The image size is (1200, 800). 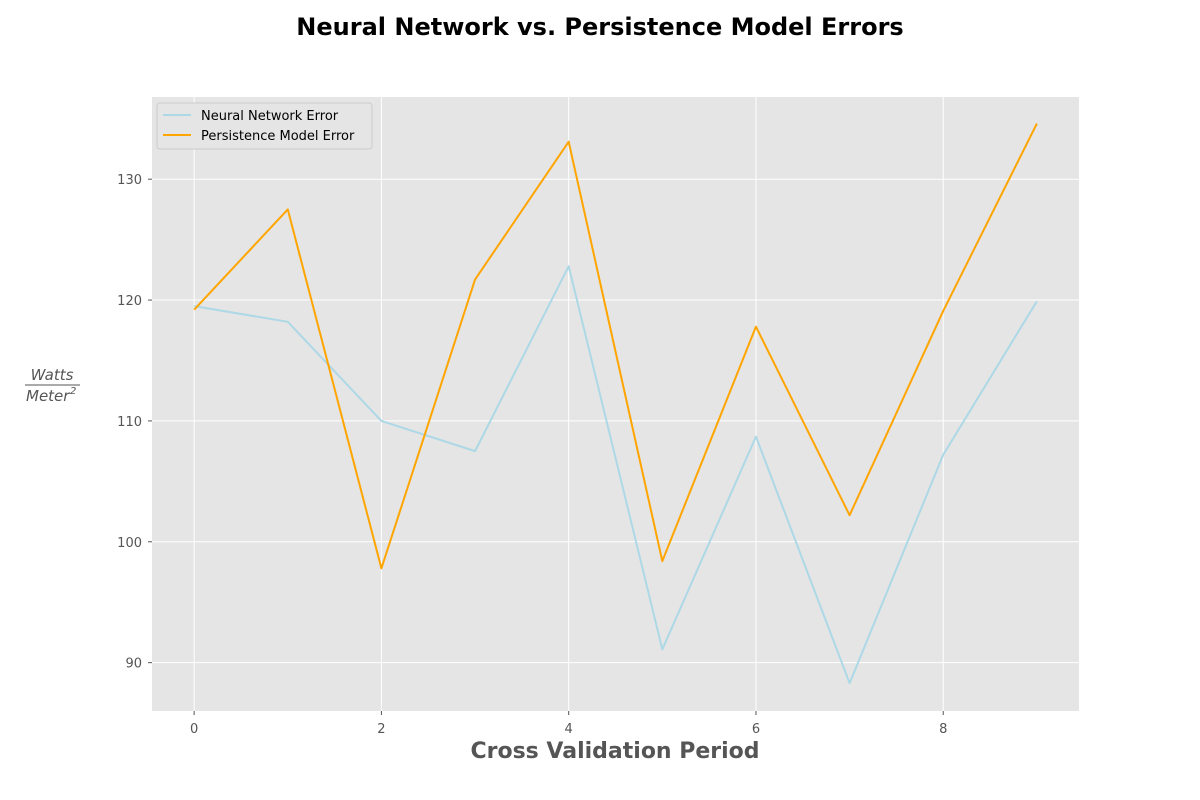 I want to click on y-axis-label-exponent: 2, so click(x=73, y=391).